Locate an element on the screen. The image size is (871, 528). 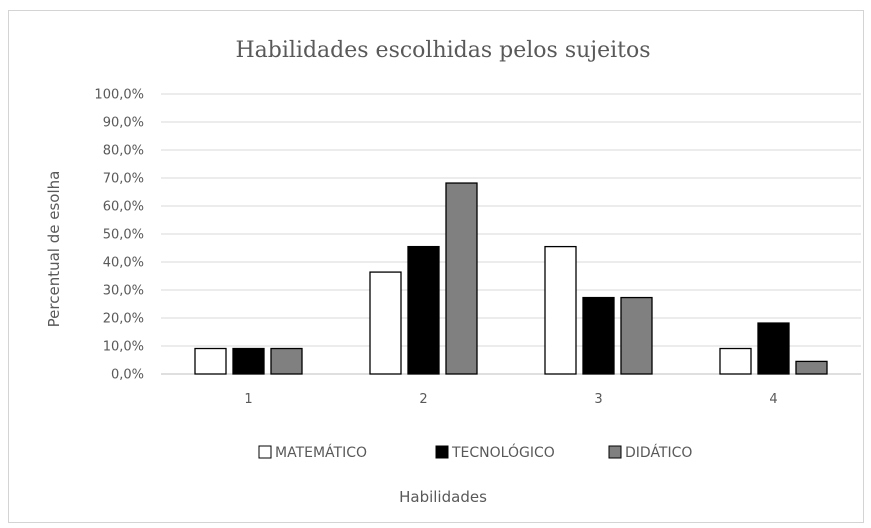
x-tick-label: 4 is located at coordinates (773, 399).